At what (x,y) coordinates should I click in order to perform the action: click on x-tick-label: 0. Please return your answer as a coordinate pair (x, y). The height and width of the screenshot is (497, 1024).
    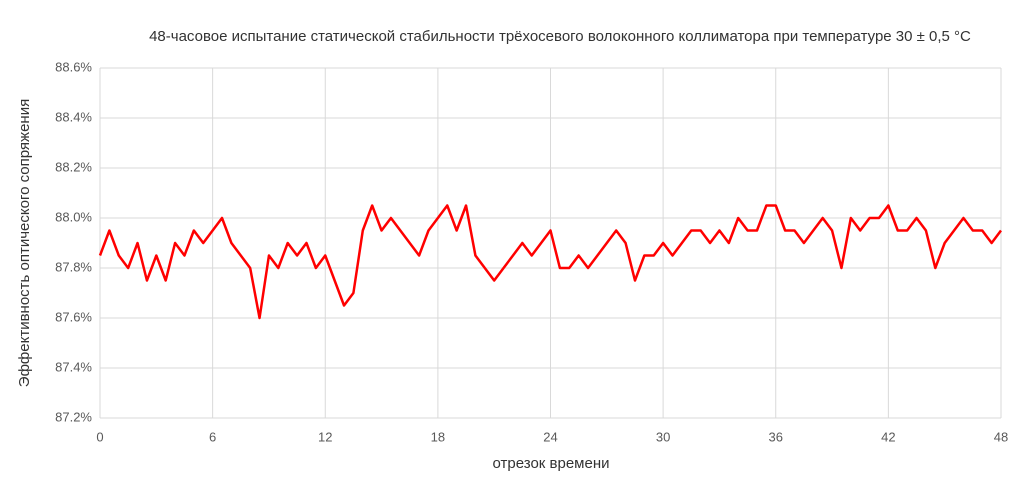
    Looking at the image, I should click on (99, 436).